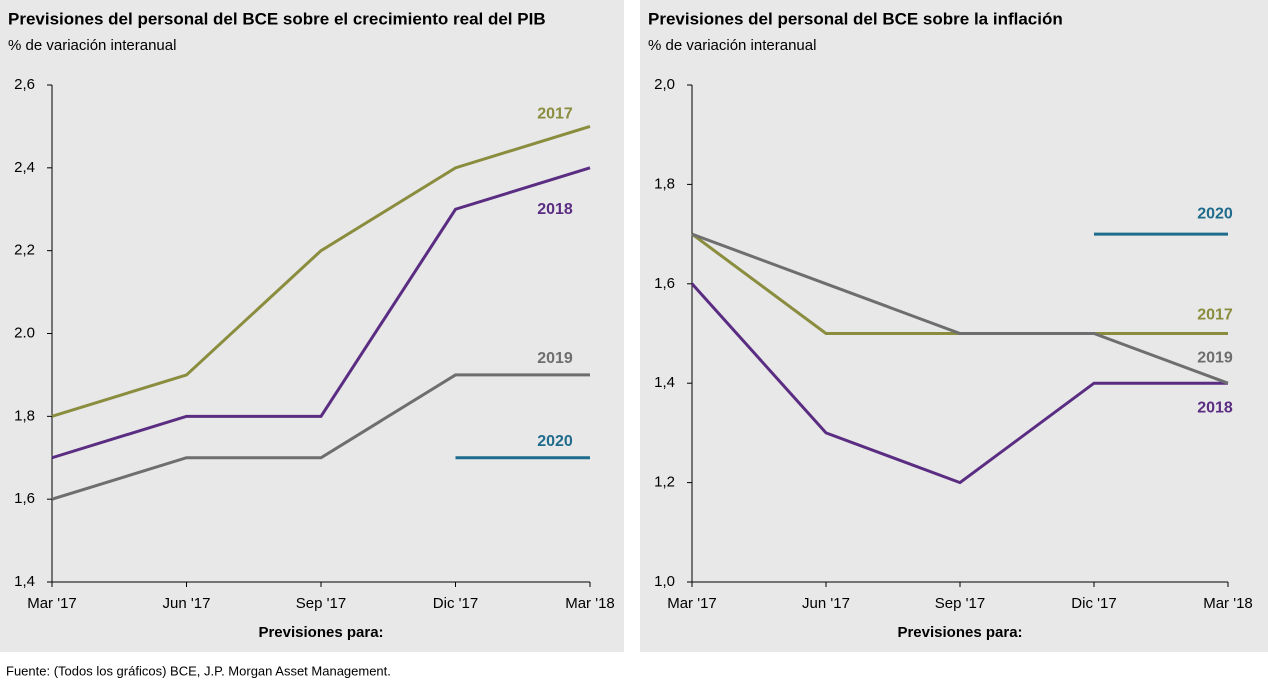 The height and width of the screenshot is (688, 1268). Describe the element at coordinates (664, 581) in the screenshot. I see `y-tick-label: 1,0` at that location.